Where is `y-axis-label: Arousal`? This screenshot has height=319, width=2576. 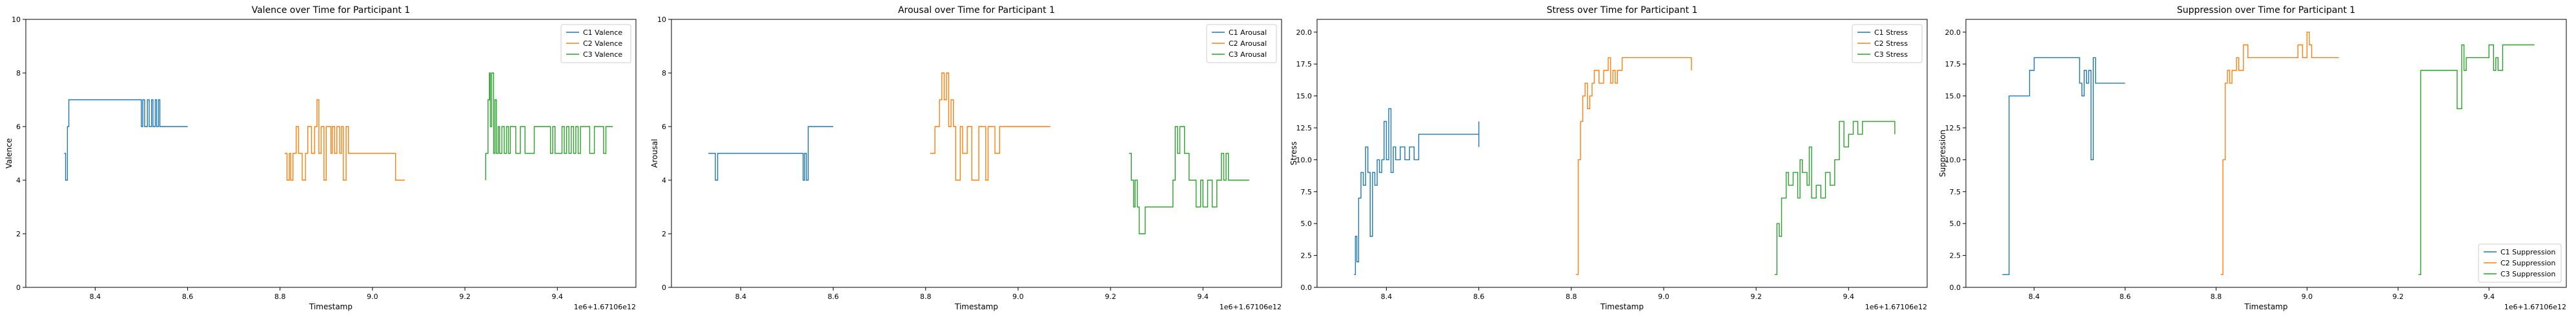
y-axis-label: Arousal is located at coordinates (655, 153).